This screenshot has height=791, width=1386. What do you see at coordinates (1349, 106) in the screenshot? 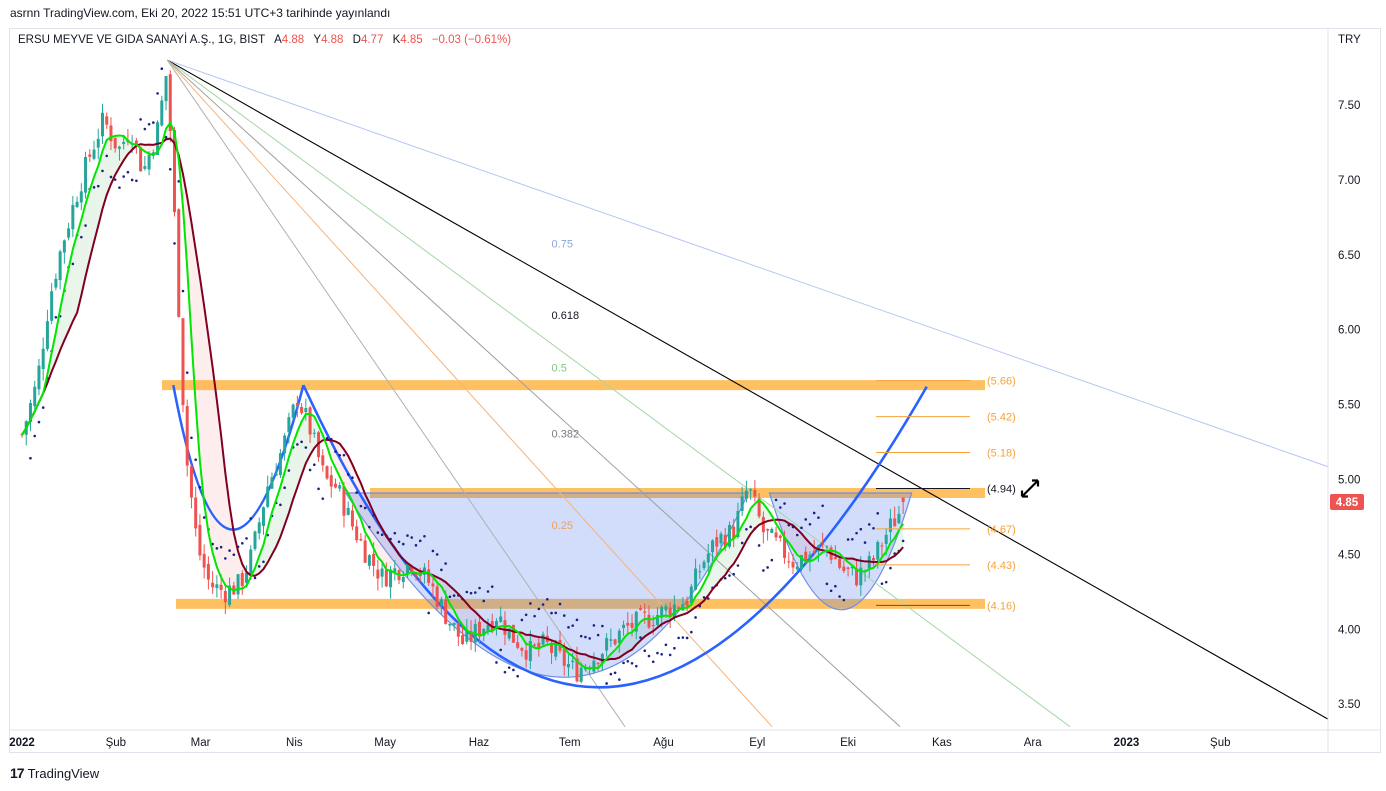
I see `y-tick-label: 7.50` at bounding box center [1349, 106].